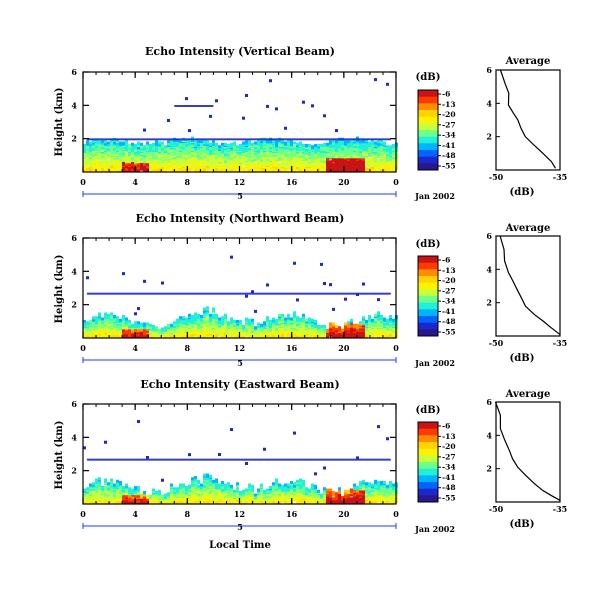 This screenshot has width=613, height=598. Describe the element at coordinates (292, 182) in the screenshot. I see `x-tick-label: 16` at that location.